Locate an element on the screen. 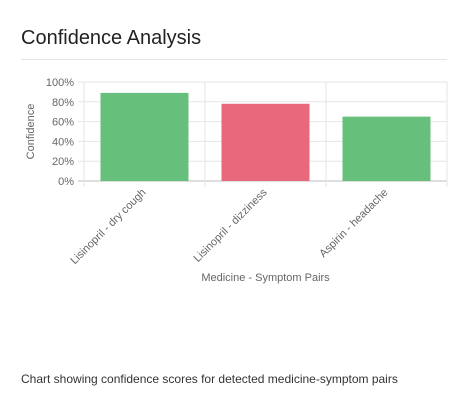 The image size is (465, 410). x-axis-title: Medicine - Symptom Pairs is located at coordinates (265, 278).